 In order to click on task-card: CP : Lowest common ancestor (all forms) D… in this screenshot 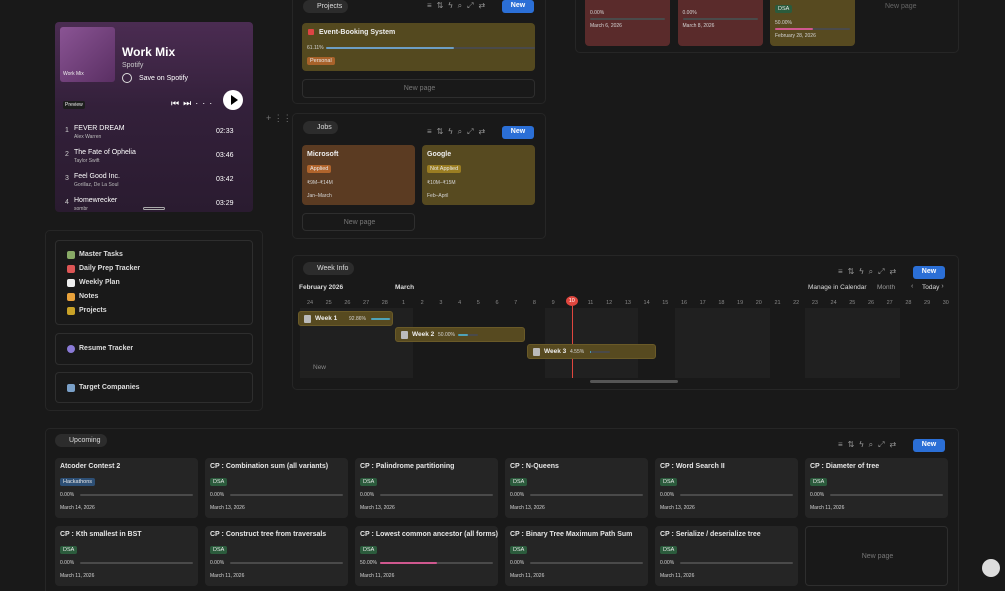, I will do `click(426, 556)`.